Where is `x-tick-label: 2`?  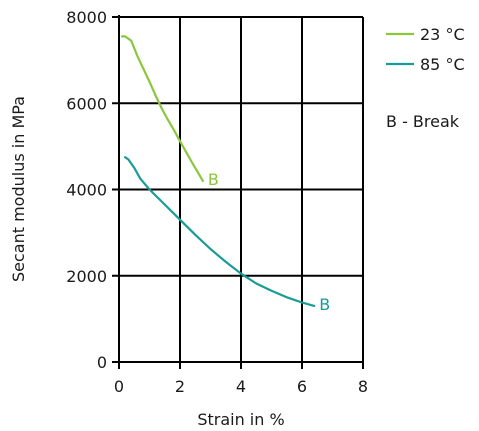 x-tick-label: 2 is located at coordinates (180, 386).